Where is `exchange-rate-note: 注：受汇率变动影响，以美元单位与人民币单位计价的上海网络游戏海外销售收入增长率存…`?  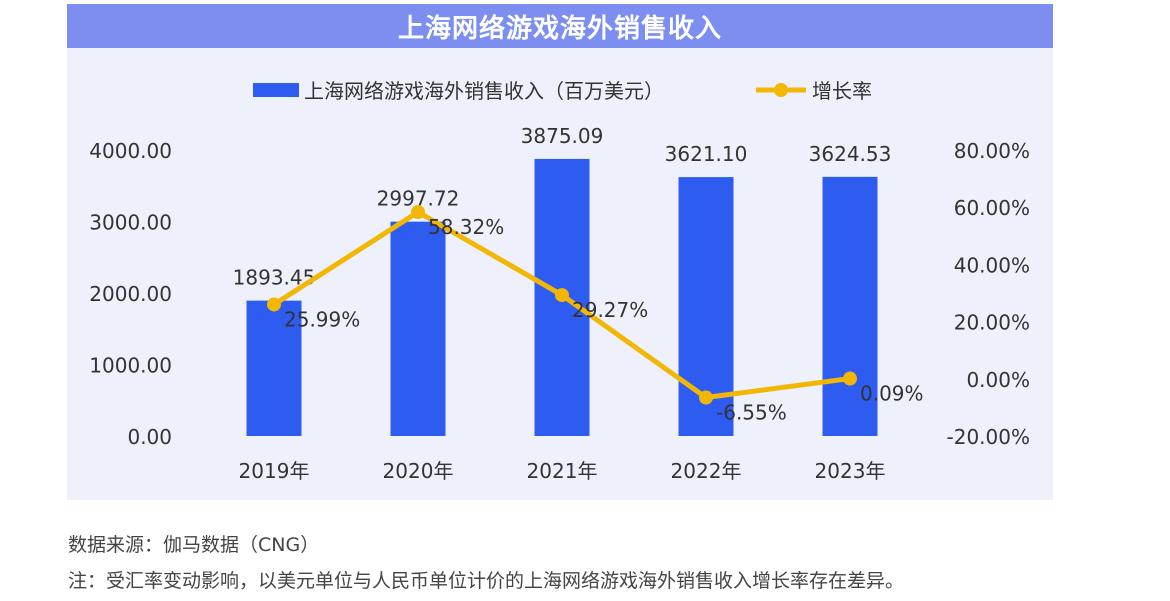 exchange-rate-note: 注：受汇率变动影响，以美元单位与人民币单位计价的上海网络游戏海外销售收入增长率存… is located at coordinates (486, 581).